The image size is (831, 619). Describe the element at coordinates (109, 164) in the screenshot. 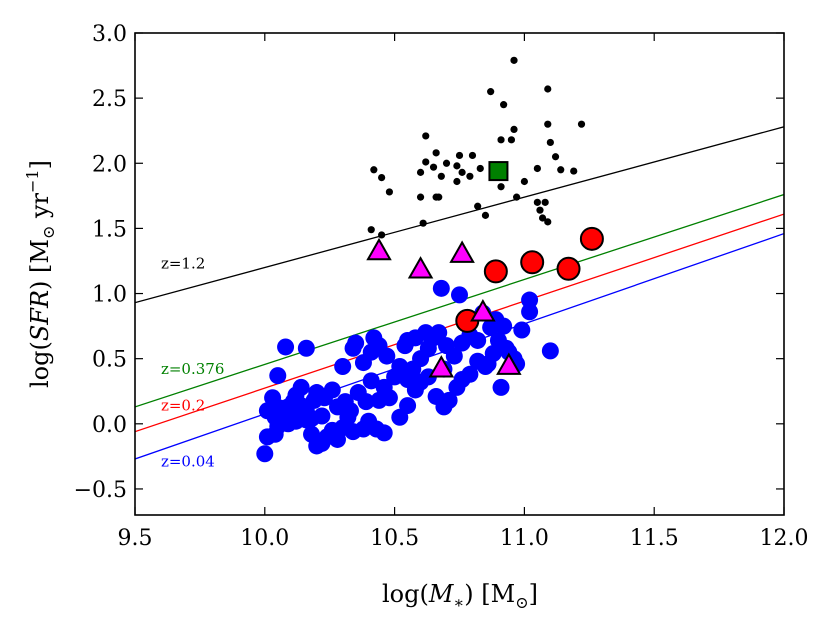

I see `y-tick-label-5: 2.0` at that location.